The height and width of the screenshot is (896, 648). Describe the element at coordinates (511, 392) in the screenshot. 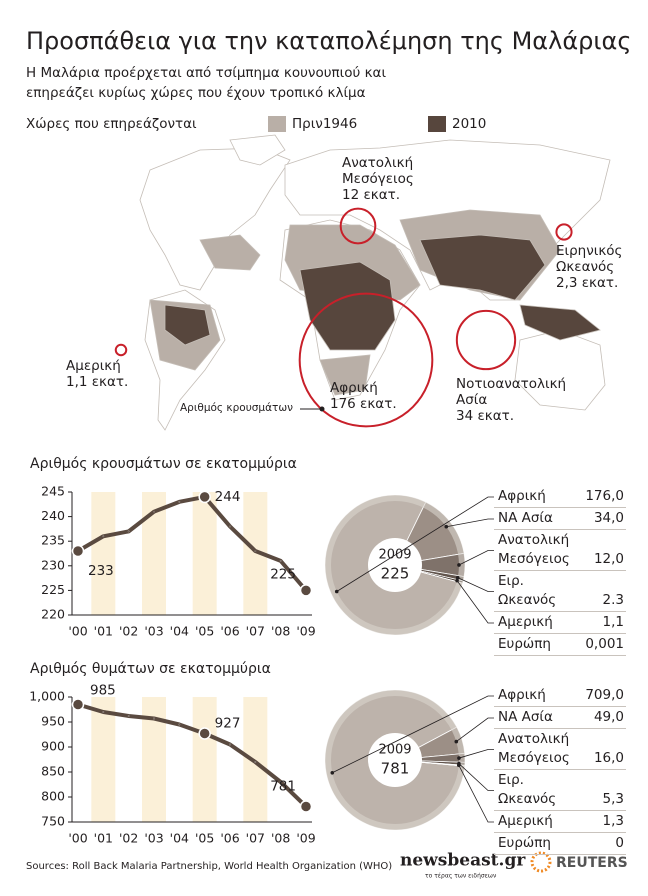

I see `region-name: Νοτιοανατολική Ασία` at that location.